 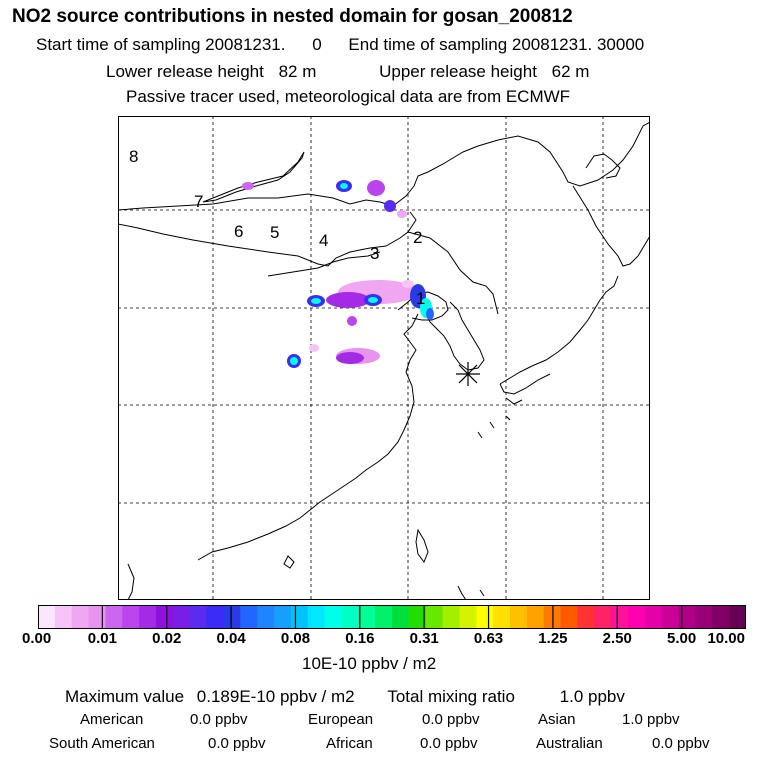 I want to click on summary-name: Australian, so click(x=569, y=743).